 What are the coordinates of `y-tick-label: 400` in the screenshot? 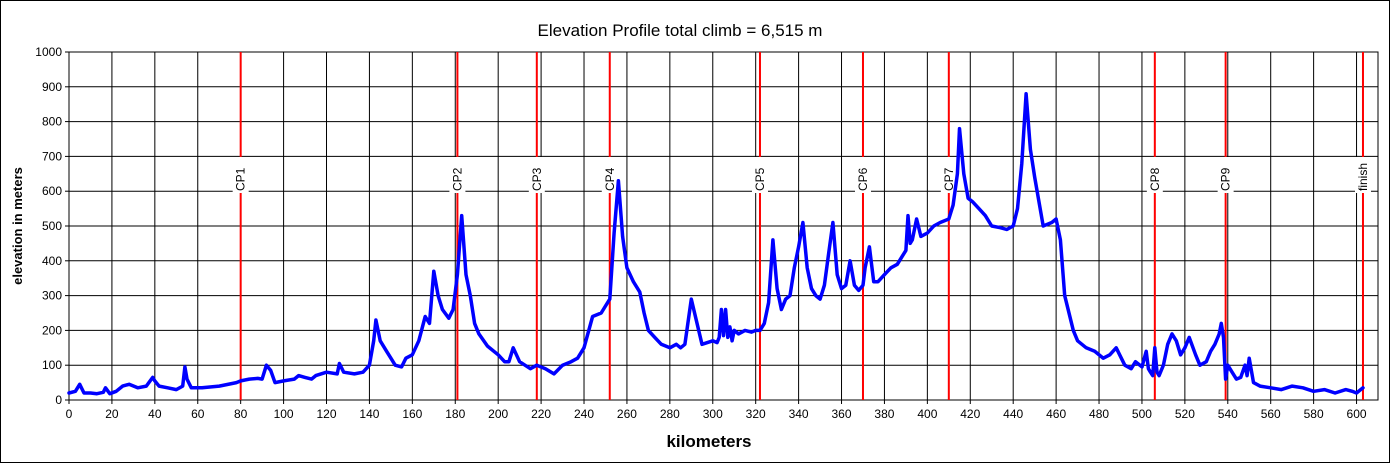 It's located at (52, 261).